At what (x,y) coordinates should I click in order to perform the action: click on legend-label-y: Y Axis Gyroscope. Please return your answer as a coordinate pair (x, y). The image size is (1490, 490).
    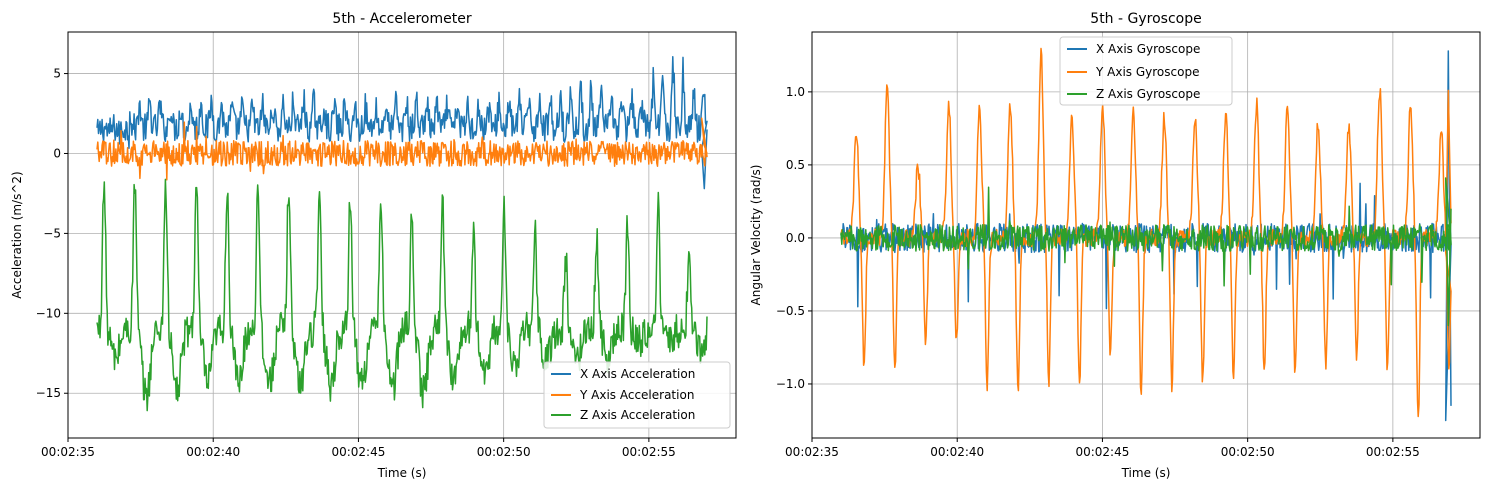
    Looking at the image, I should click on (1147, 72).